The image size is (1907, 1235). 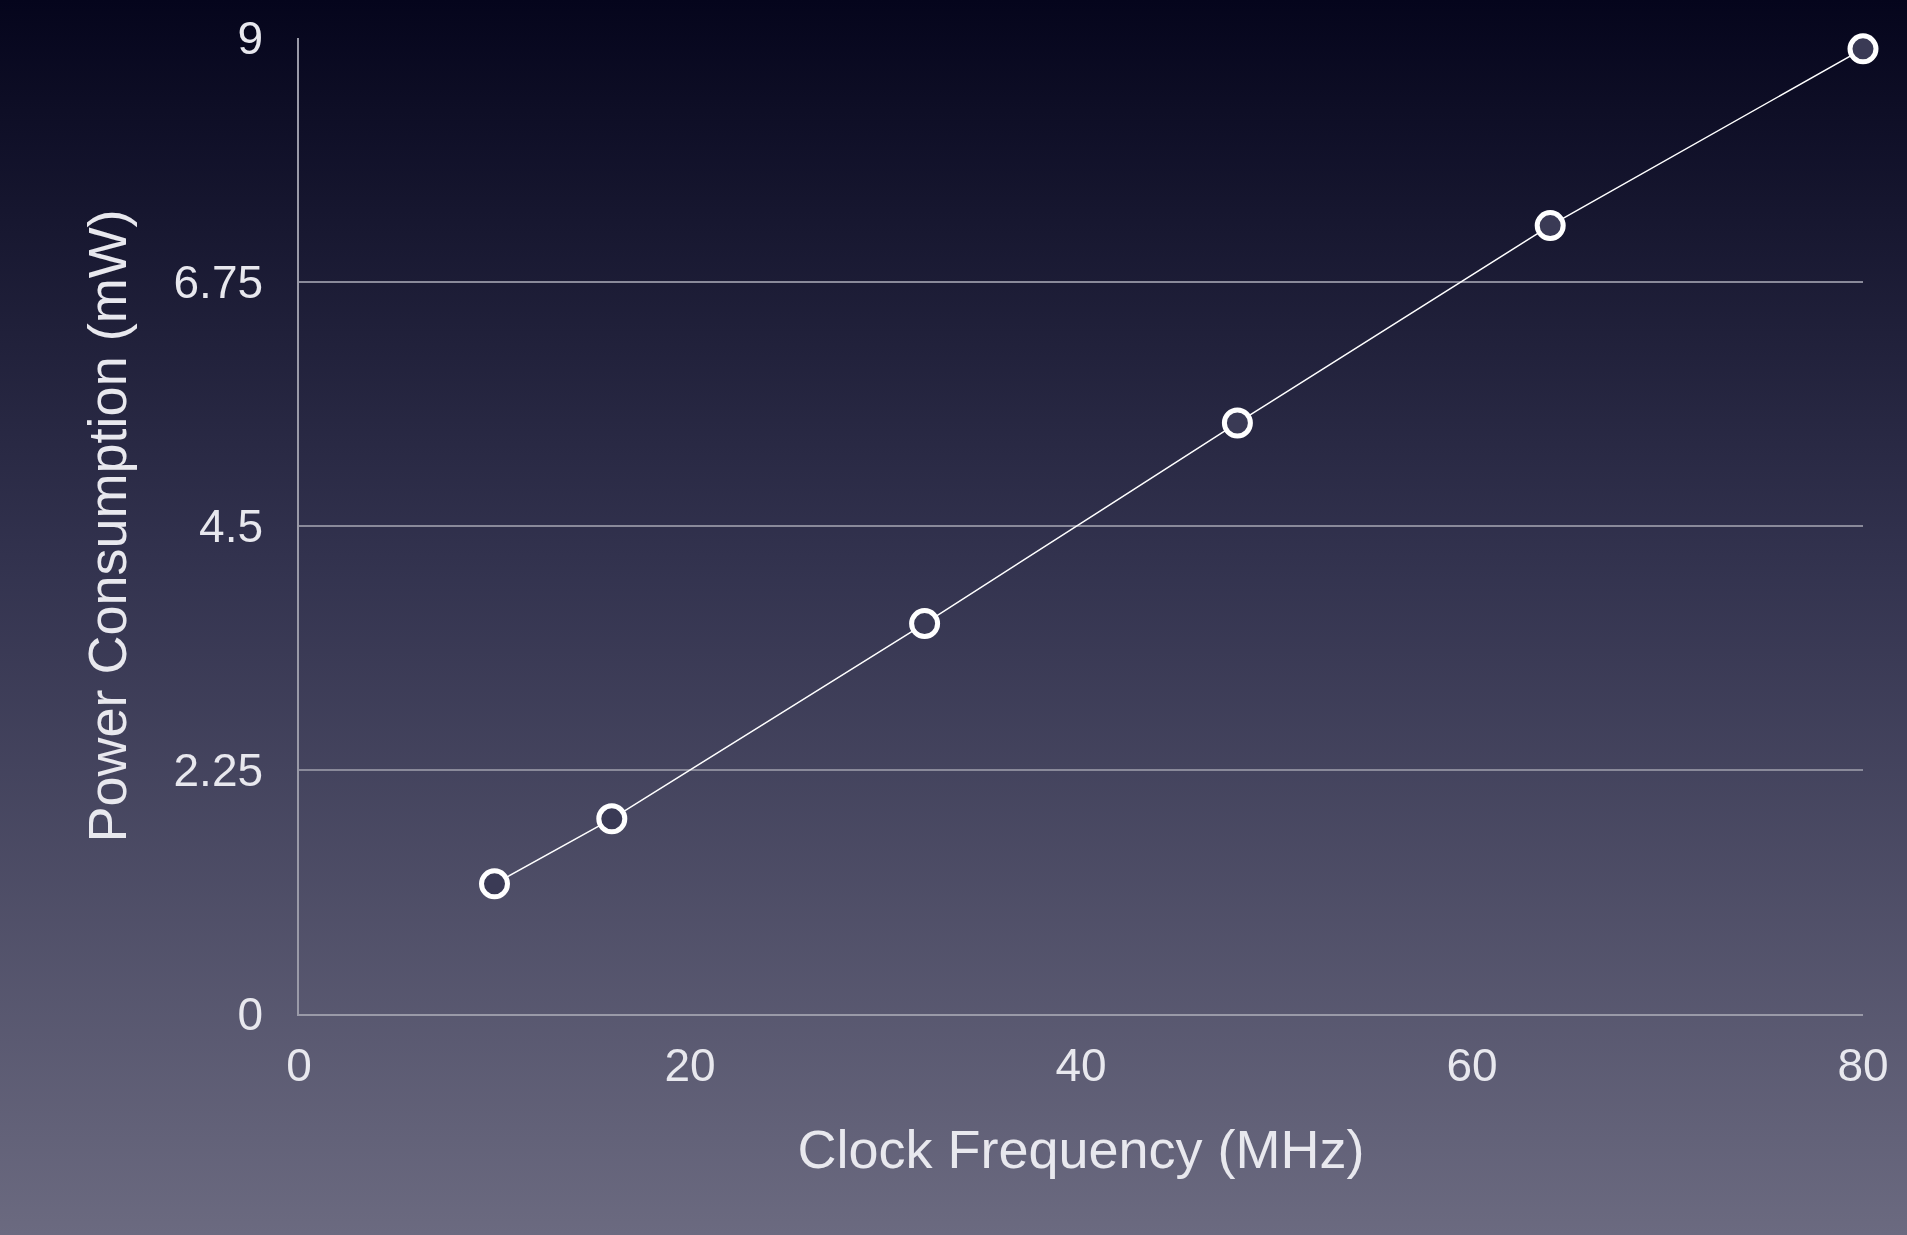 What do you see at coordinates (299, 1064) in the screenshot?
I see `x-tick-label: 0` at bounding box center [299, 1064].